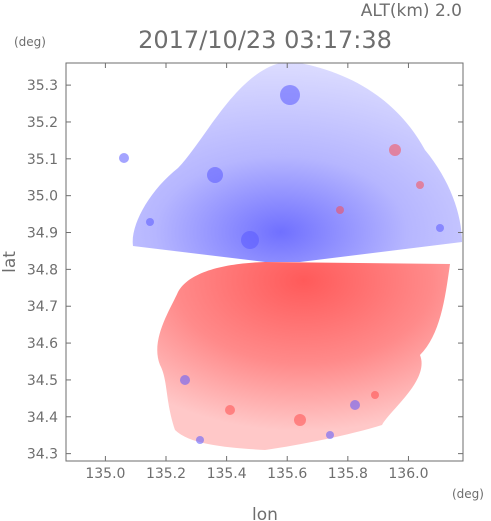 The height and width of the screenshot is (521, 491). Describe the element at coordinates (166, 474) in the screenshot. I see `x-tick-label: 135.2` at that location.